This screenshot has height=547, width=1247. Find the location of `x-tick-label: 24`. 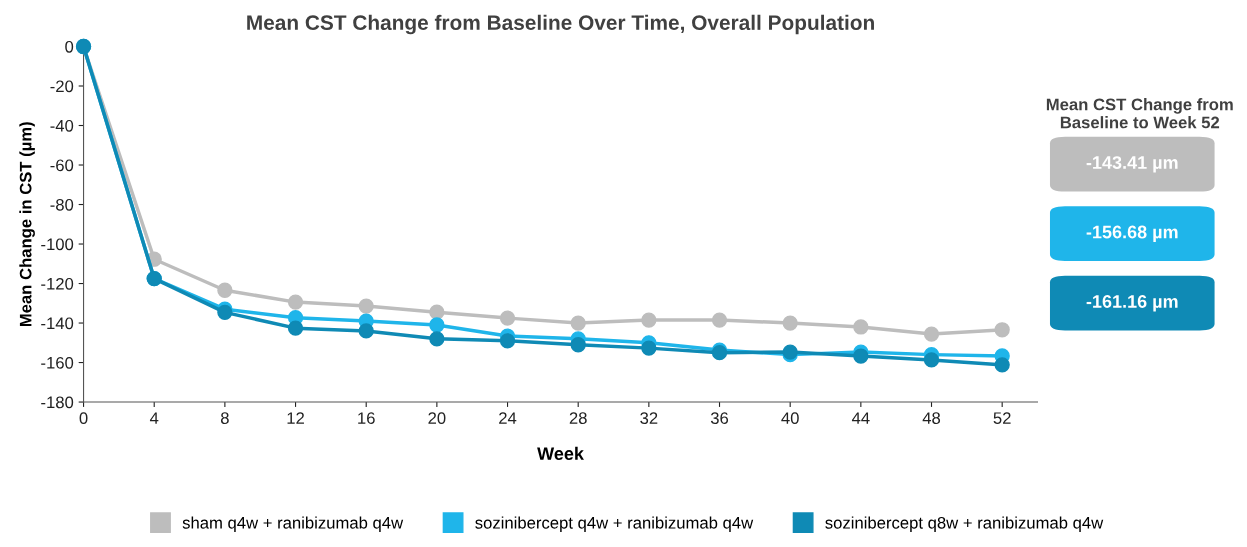

x-tick-label: 24 is located at coordinates (508, 418).